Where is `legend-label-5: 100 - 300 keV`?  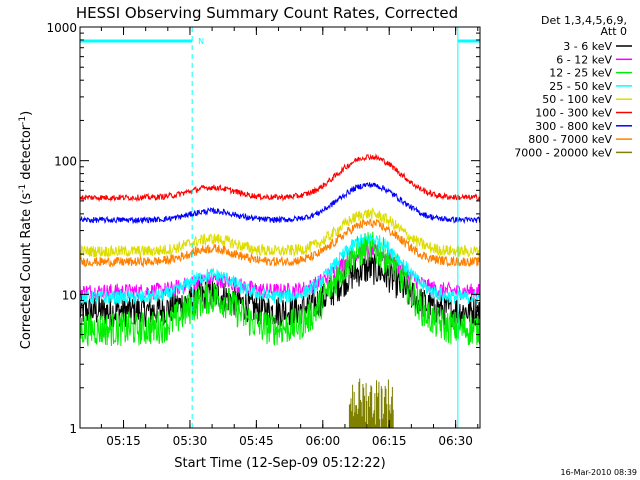
legend-label-5: 100 - 300 keV is located at coordinates (573, 113).